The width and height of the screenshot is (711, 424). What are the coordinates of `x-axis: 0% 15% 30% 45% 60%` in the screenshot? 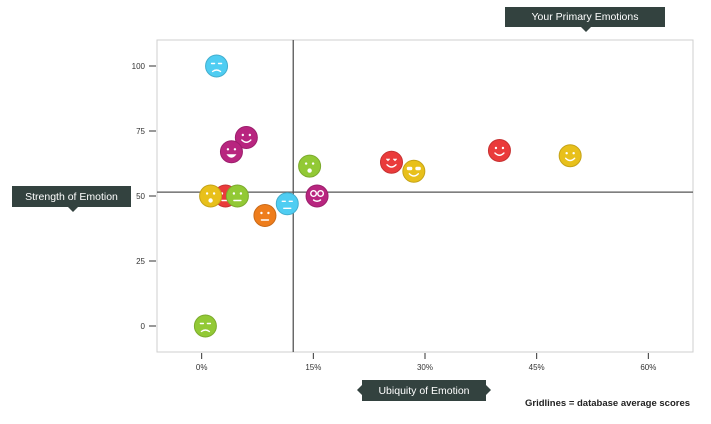 It's located at (426, 362).